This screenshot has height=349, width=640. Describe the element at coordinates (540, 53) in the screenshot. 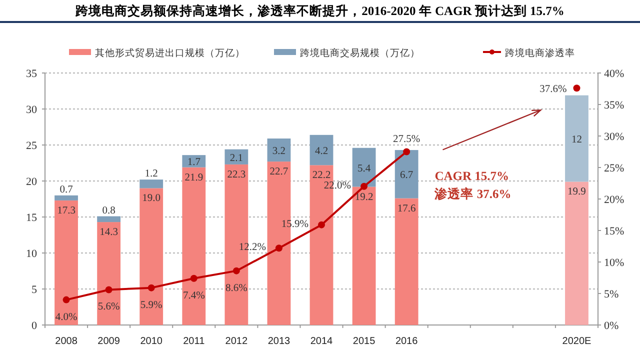

I see `legend-label: 跨境电商渗透率` at that location.